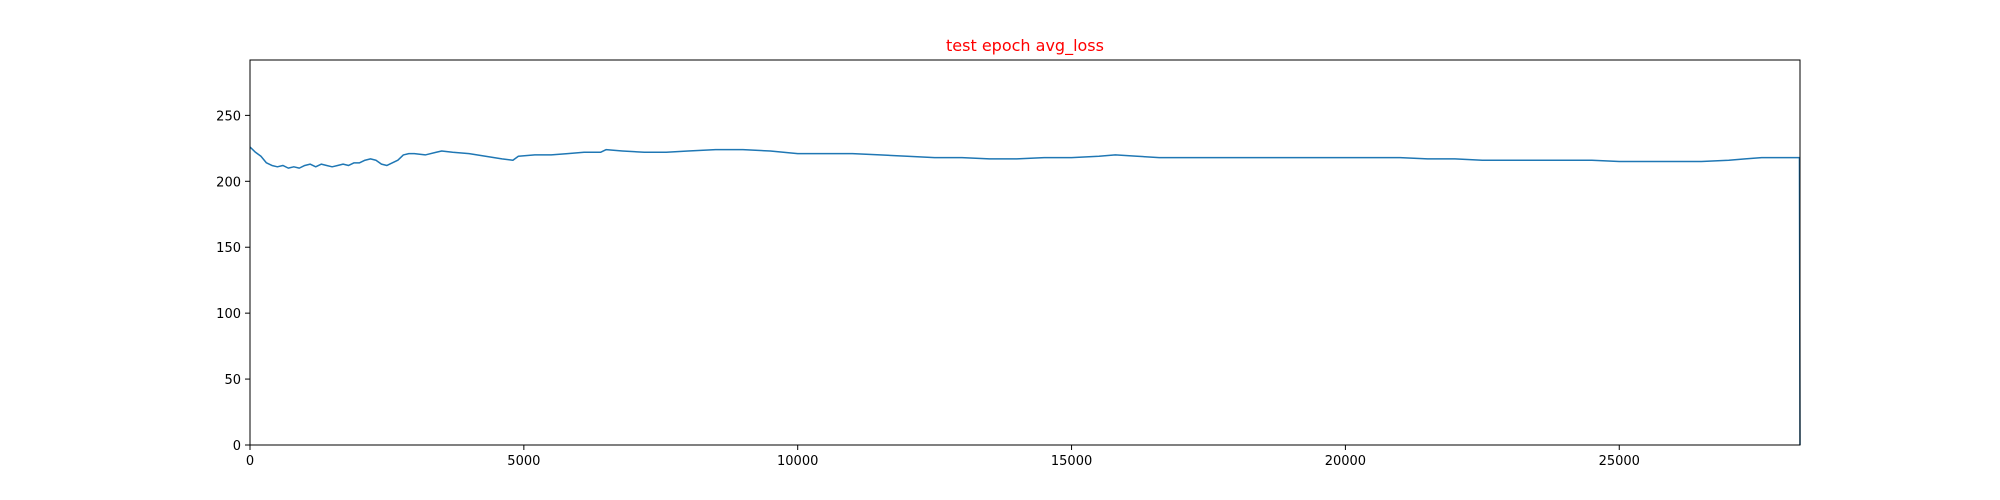 The width and height of the screenshot is (2000, 500). What do you see at coordinates (523, 461) in the screenshot?
I see `x-tick-label: 5000` at bounding box center [523, 461].